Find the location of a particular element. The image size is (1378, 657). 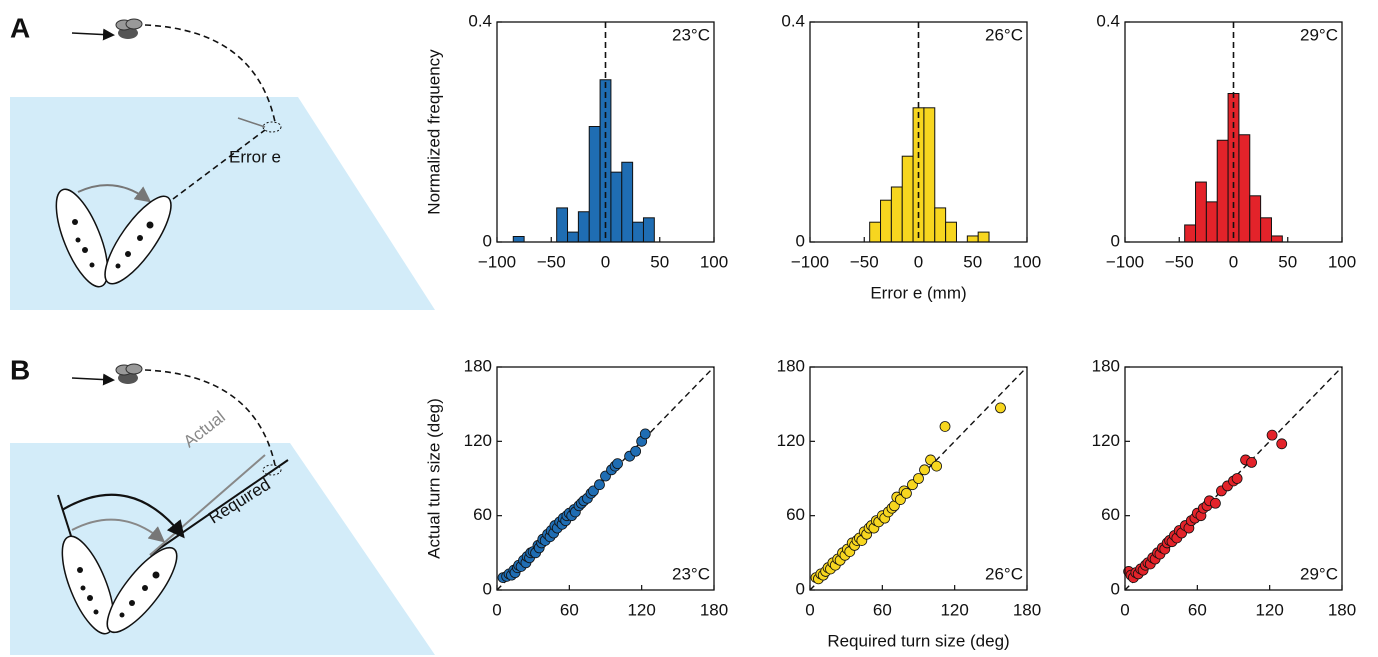

y-axis-label: Actual turn size (deg) is located at coordinates (433, 478).